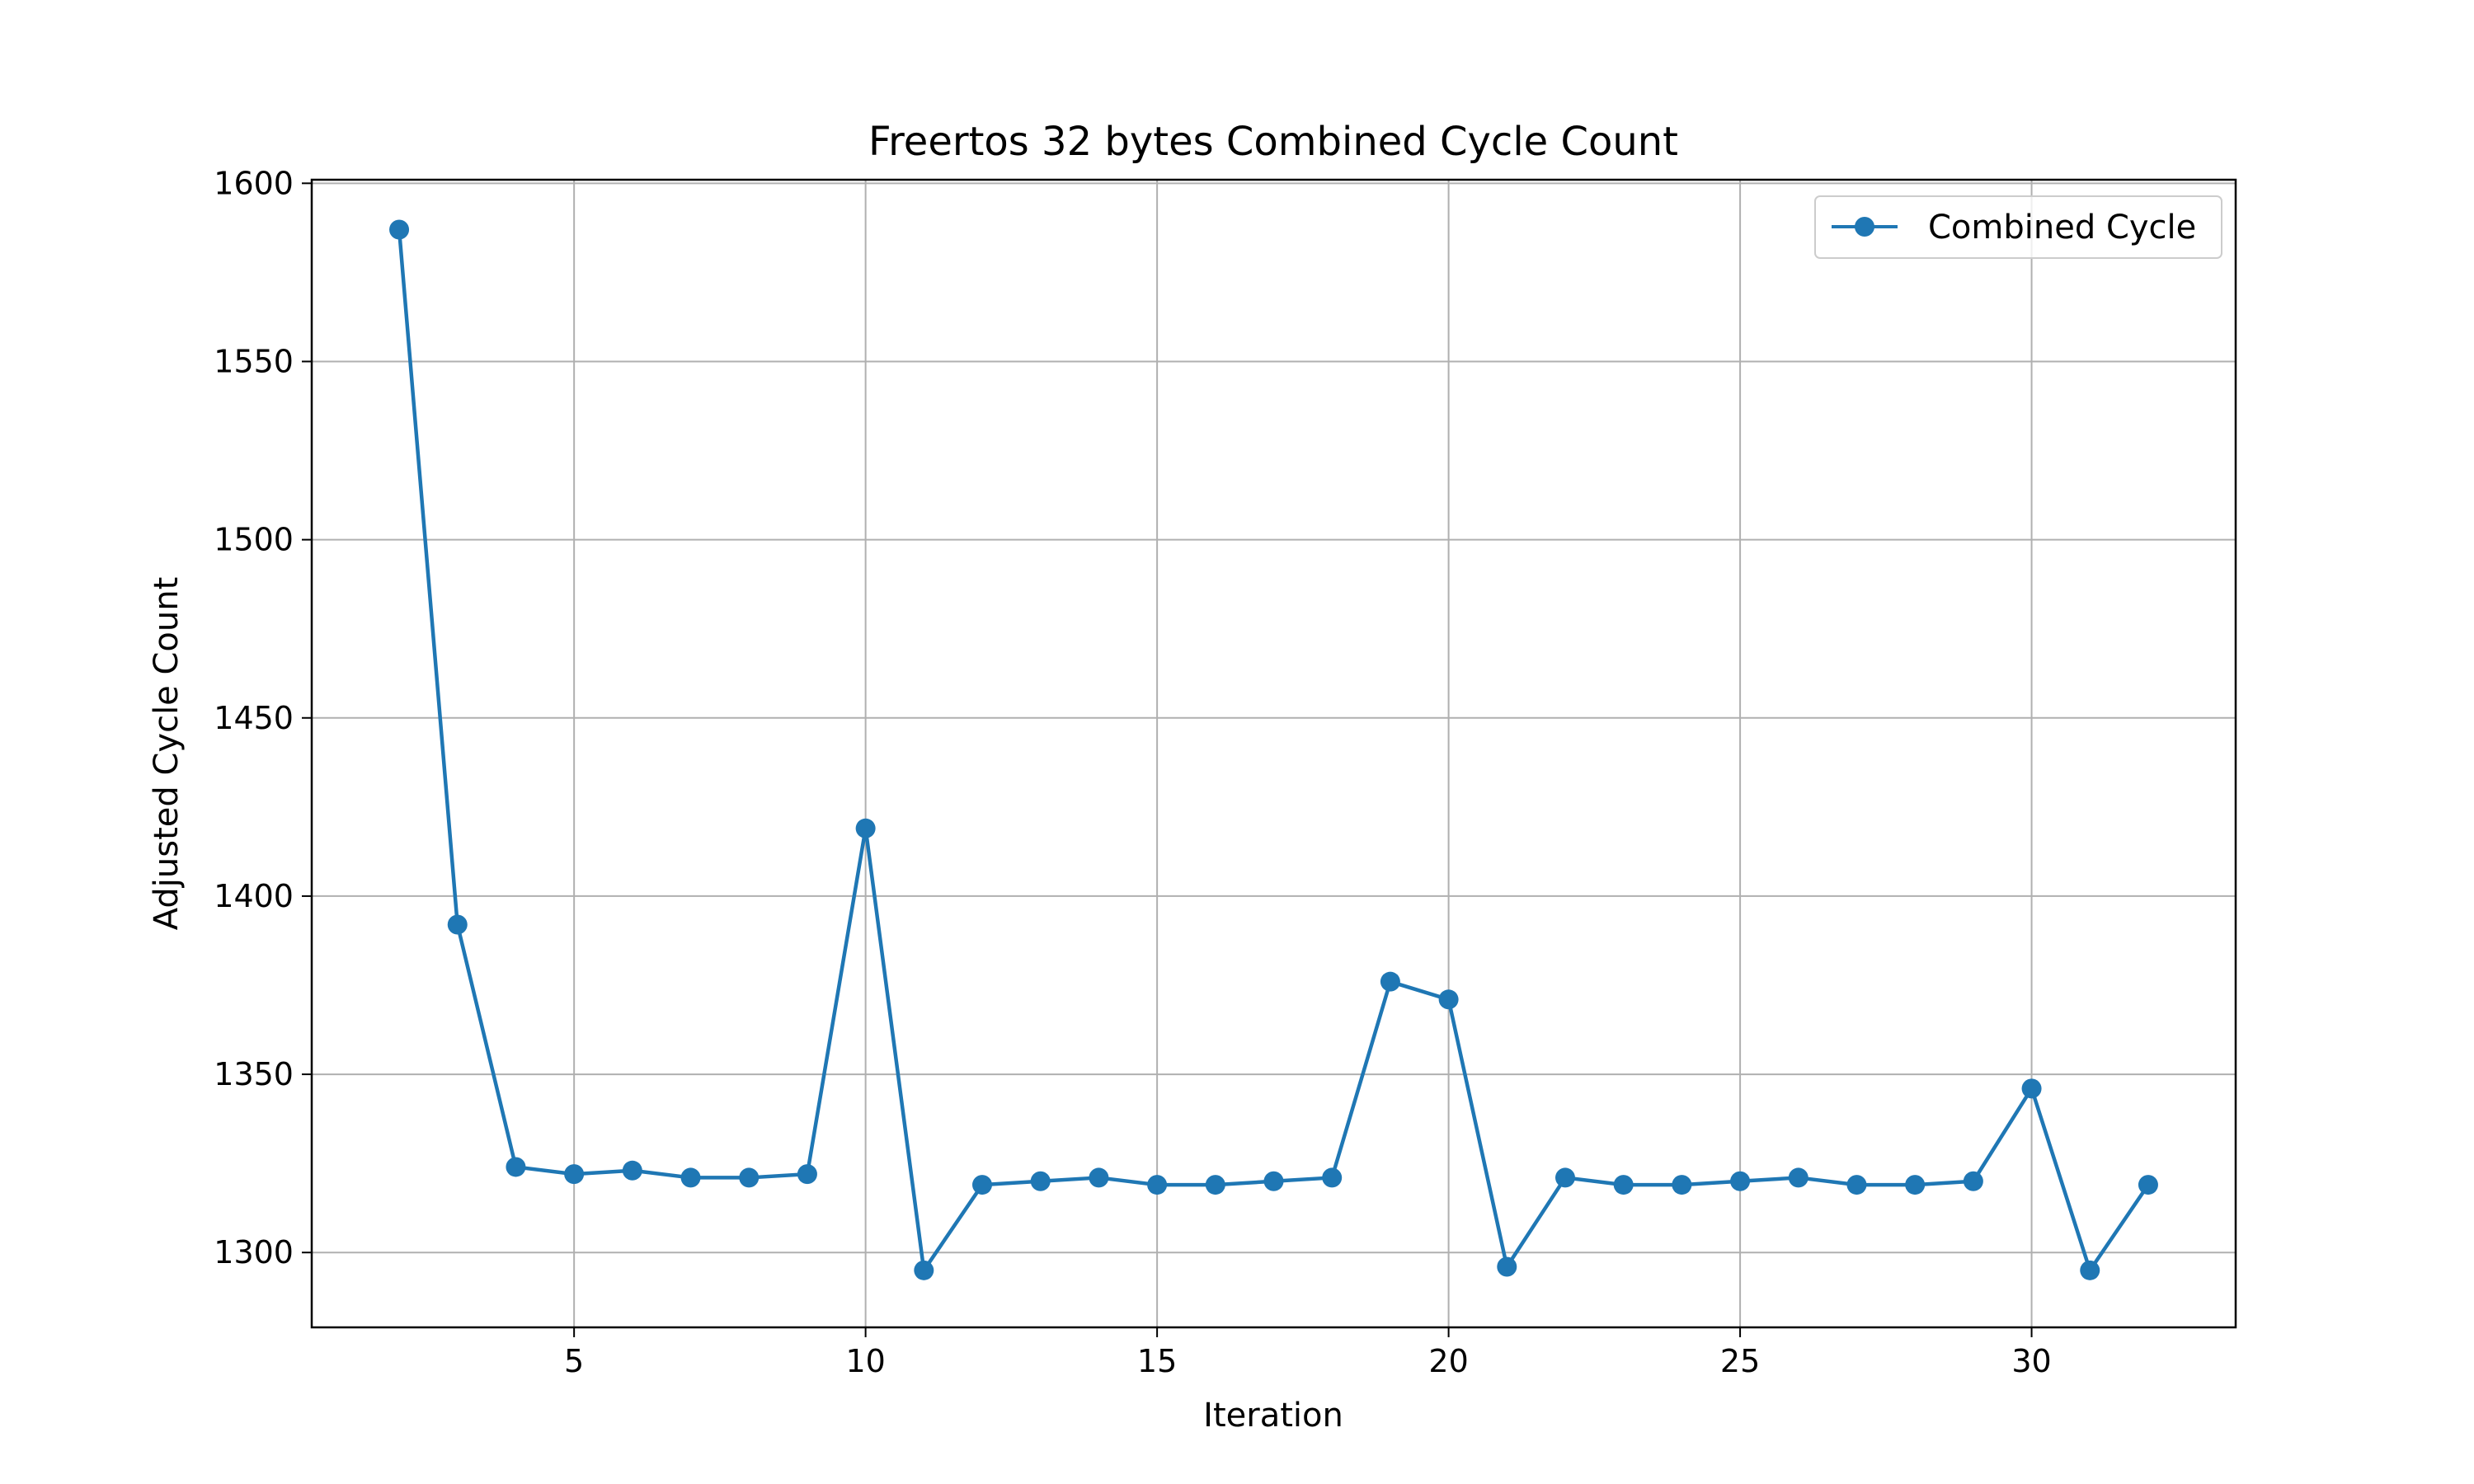 The width and height of the screenshot is (2474, 1484). What do you see at coordinates (254, 1074) in the screenshot?
I see `y-tick-label: 1350` at bounding box center [254, 1074].